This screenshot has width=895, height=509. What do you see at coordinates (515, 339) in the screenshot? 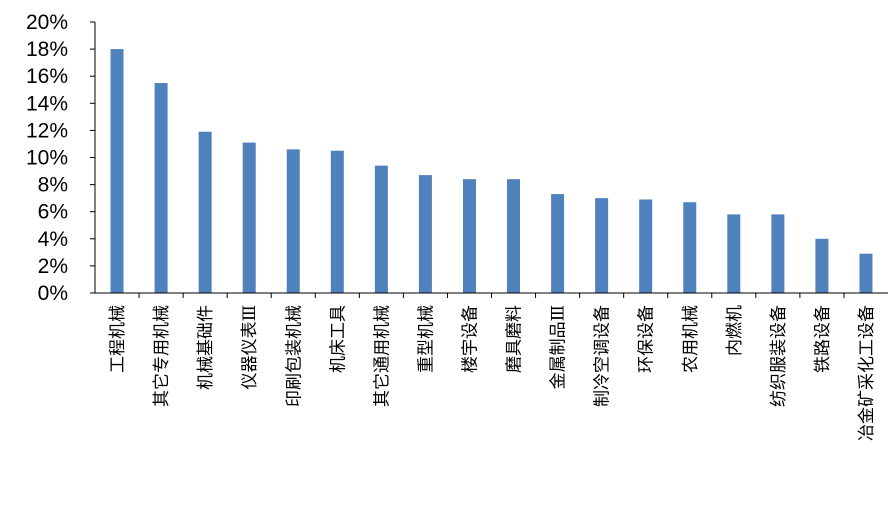
I see `x-tick-label: 磨具磨料` at bounding box center [515, 339].